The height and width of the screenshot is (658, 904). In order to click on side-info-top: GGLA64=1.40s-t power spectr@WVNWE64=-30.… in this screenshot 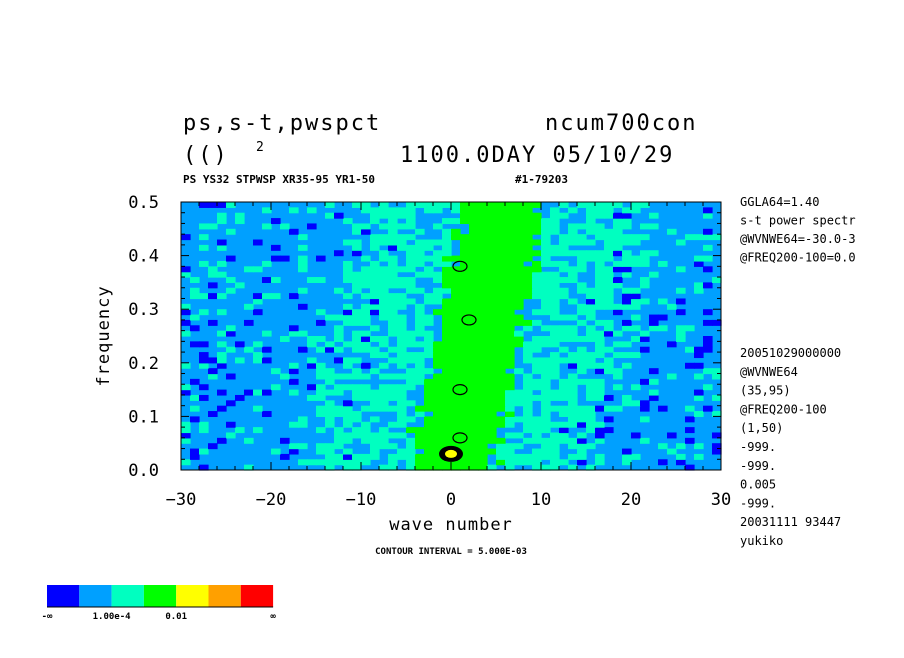, I will do `click(798, 230)`.